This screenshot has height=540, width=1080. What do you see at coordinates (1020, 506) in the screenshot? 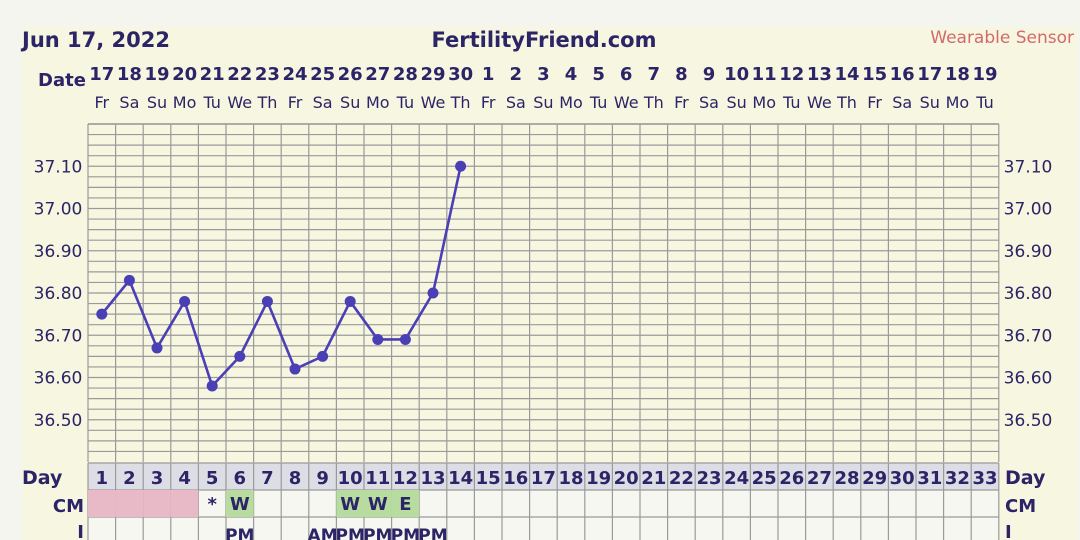
I see `cm-row-label-right: CM` at bounding box center [1020, 506].